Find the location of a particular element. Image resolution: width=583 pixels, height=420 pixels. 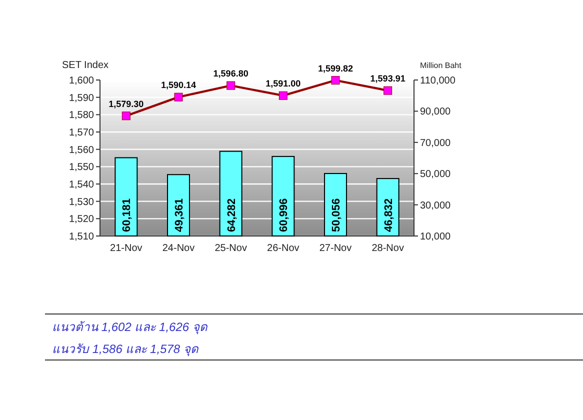

data-label: 60,181 is located at coordinates (127, 215).